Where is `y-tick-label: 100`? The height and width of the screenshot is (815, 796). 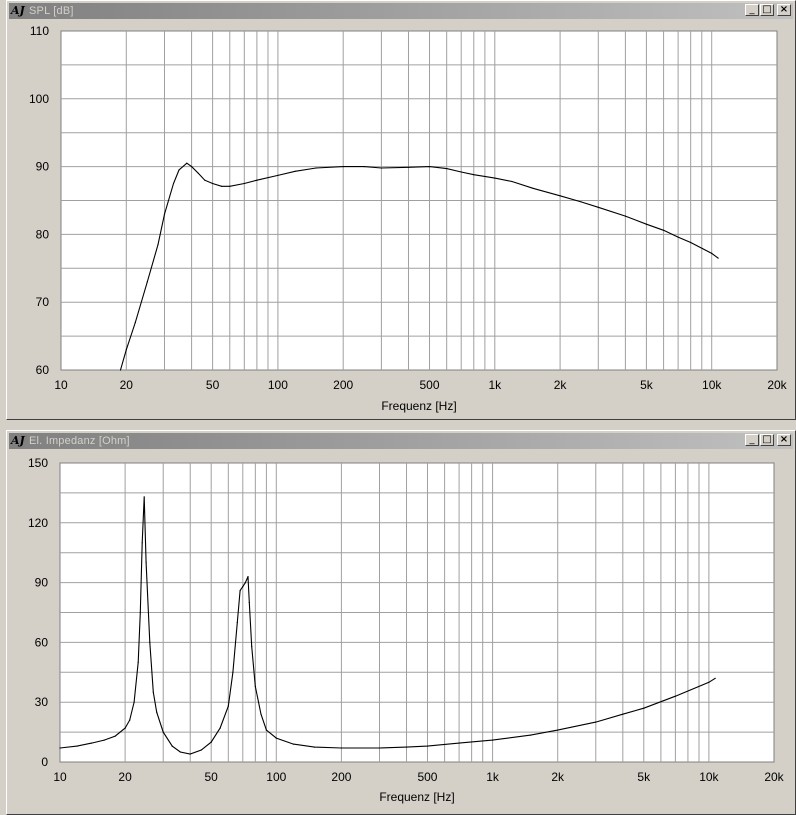 y-tick-label: 100 is located at coordinates (39, 99).